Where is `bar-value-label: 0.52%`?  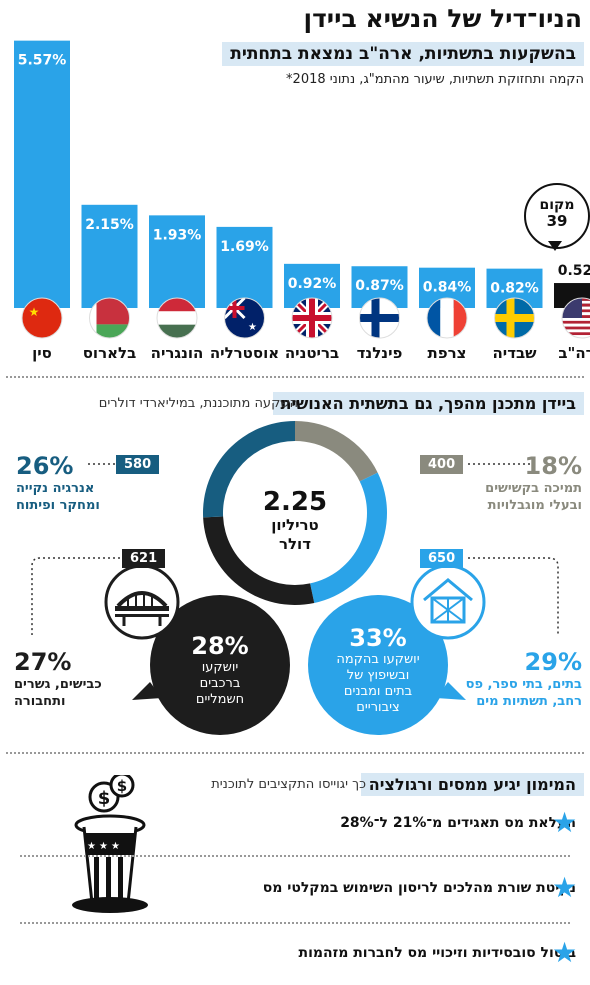 bar-value-label: 0.52% is located at coordinates (574, 271).